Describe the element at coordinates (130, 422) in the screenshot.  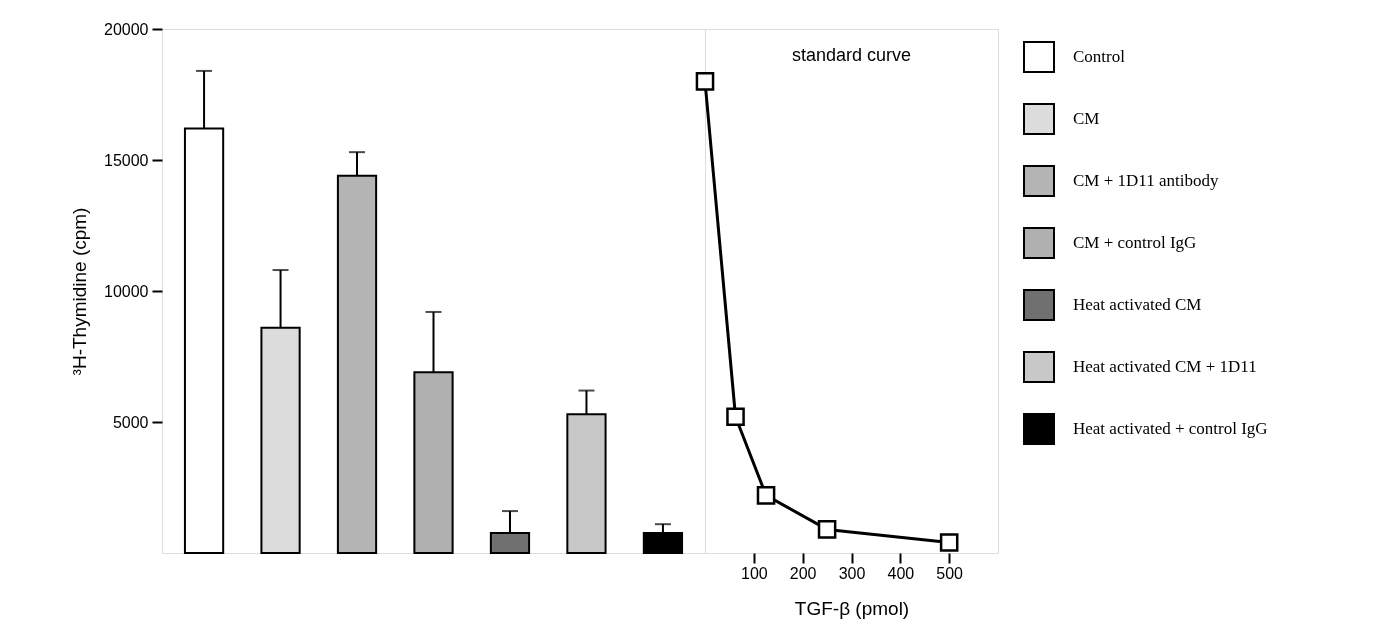
I see `y-tick-label: 5000` at that location.